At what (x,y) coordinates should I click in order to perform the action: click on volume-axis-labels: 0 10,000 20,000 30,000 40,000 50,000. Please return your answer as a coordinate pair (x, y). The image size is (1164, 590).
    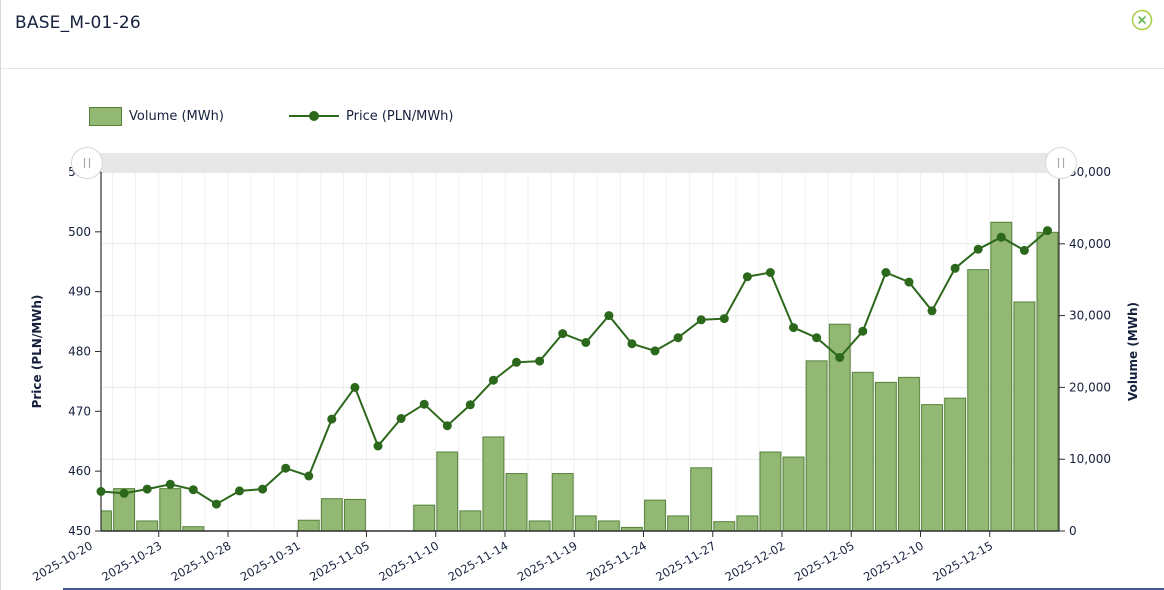
    Looking at the image, I should click on (1085, 351).